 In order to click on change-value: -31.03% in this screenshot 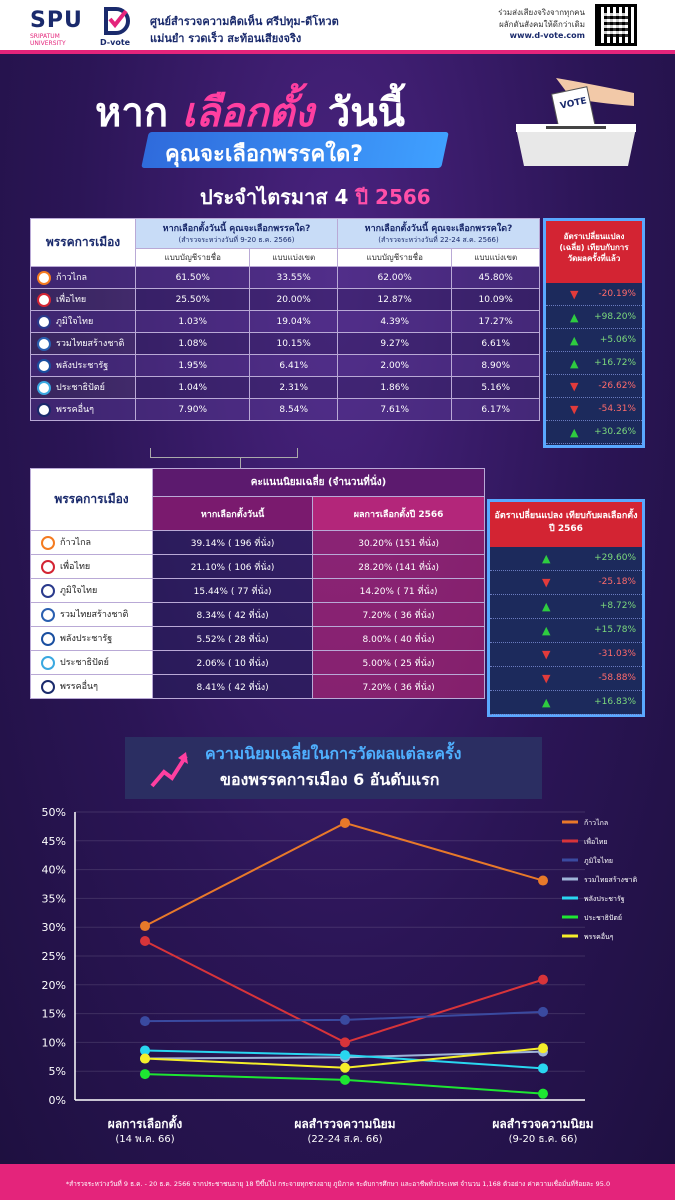, I will do `click(617, 654)`.